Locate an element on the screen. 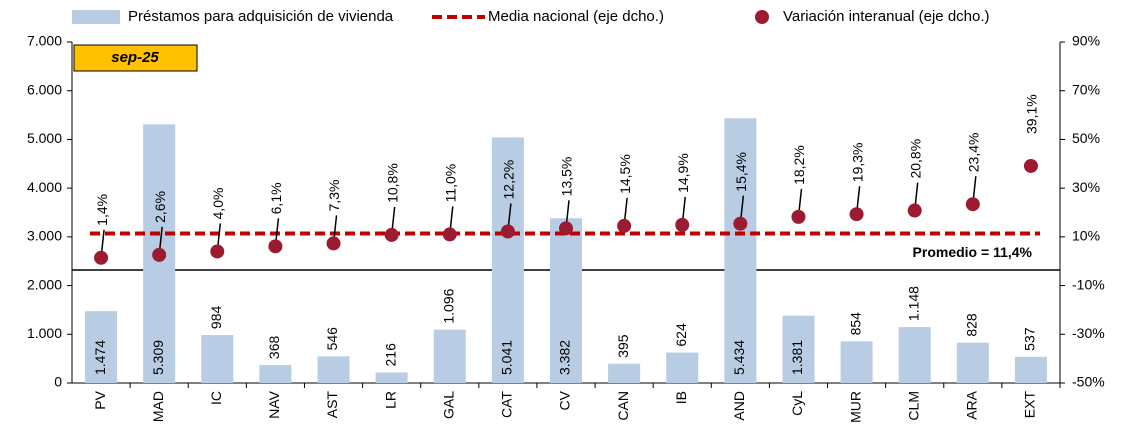 This screenshot has width=1121, height=434. x-tick-label: NAV is located at coordinates (274, 404).